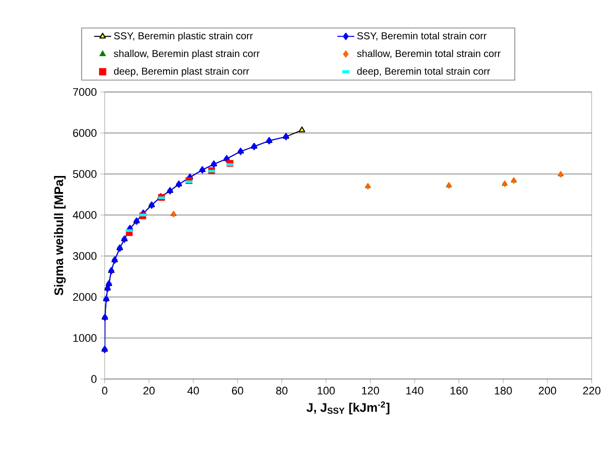  I want to click on x-tick-label: 20, so click(149, 390).